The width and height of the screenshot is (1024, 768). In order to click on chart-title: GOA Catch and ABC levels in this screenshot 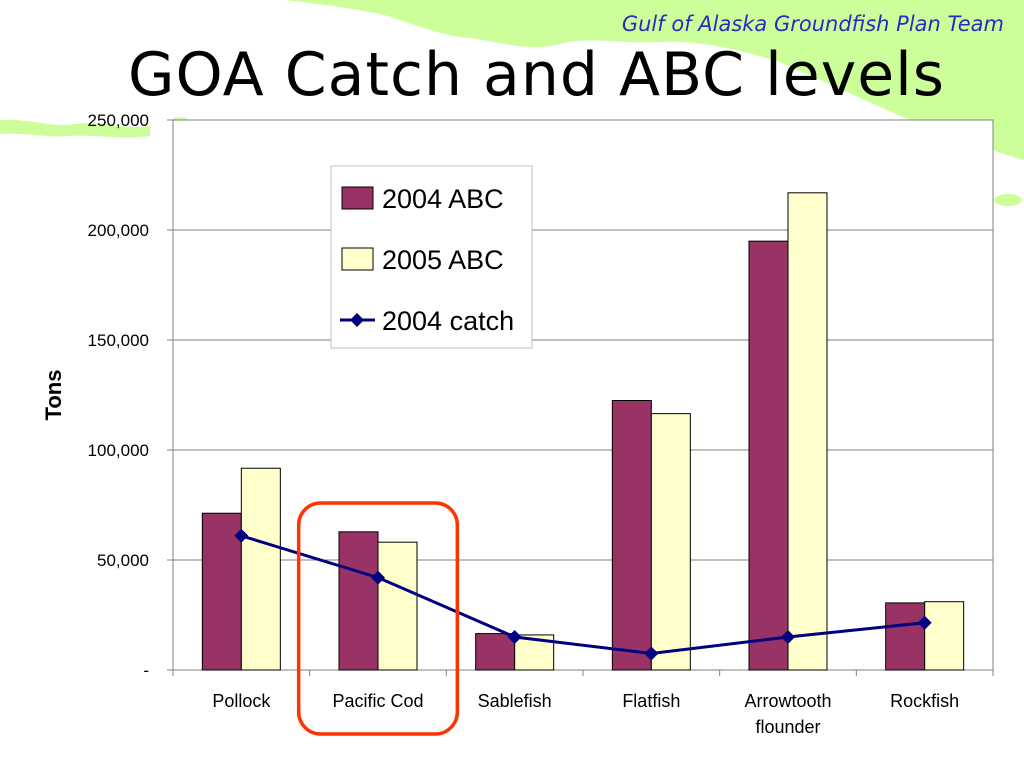, I will do `click(537, 75)`.